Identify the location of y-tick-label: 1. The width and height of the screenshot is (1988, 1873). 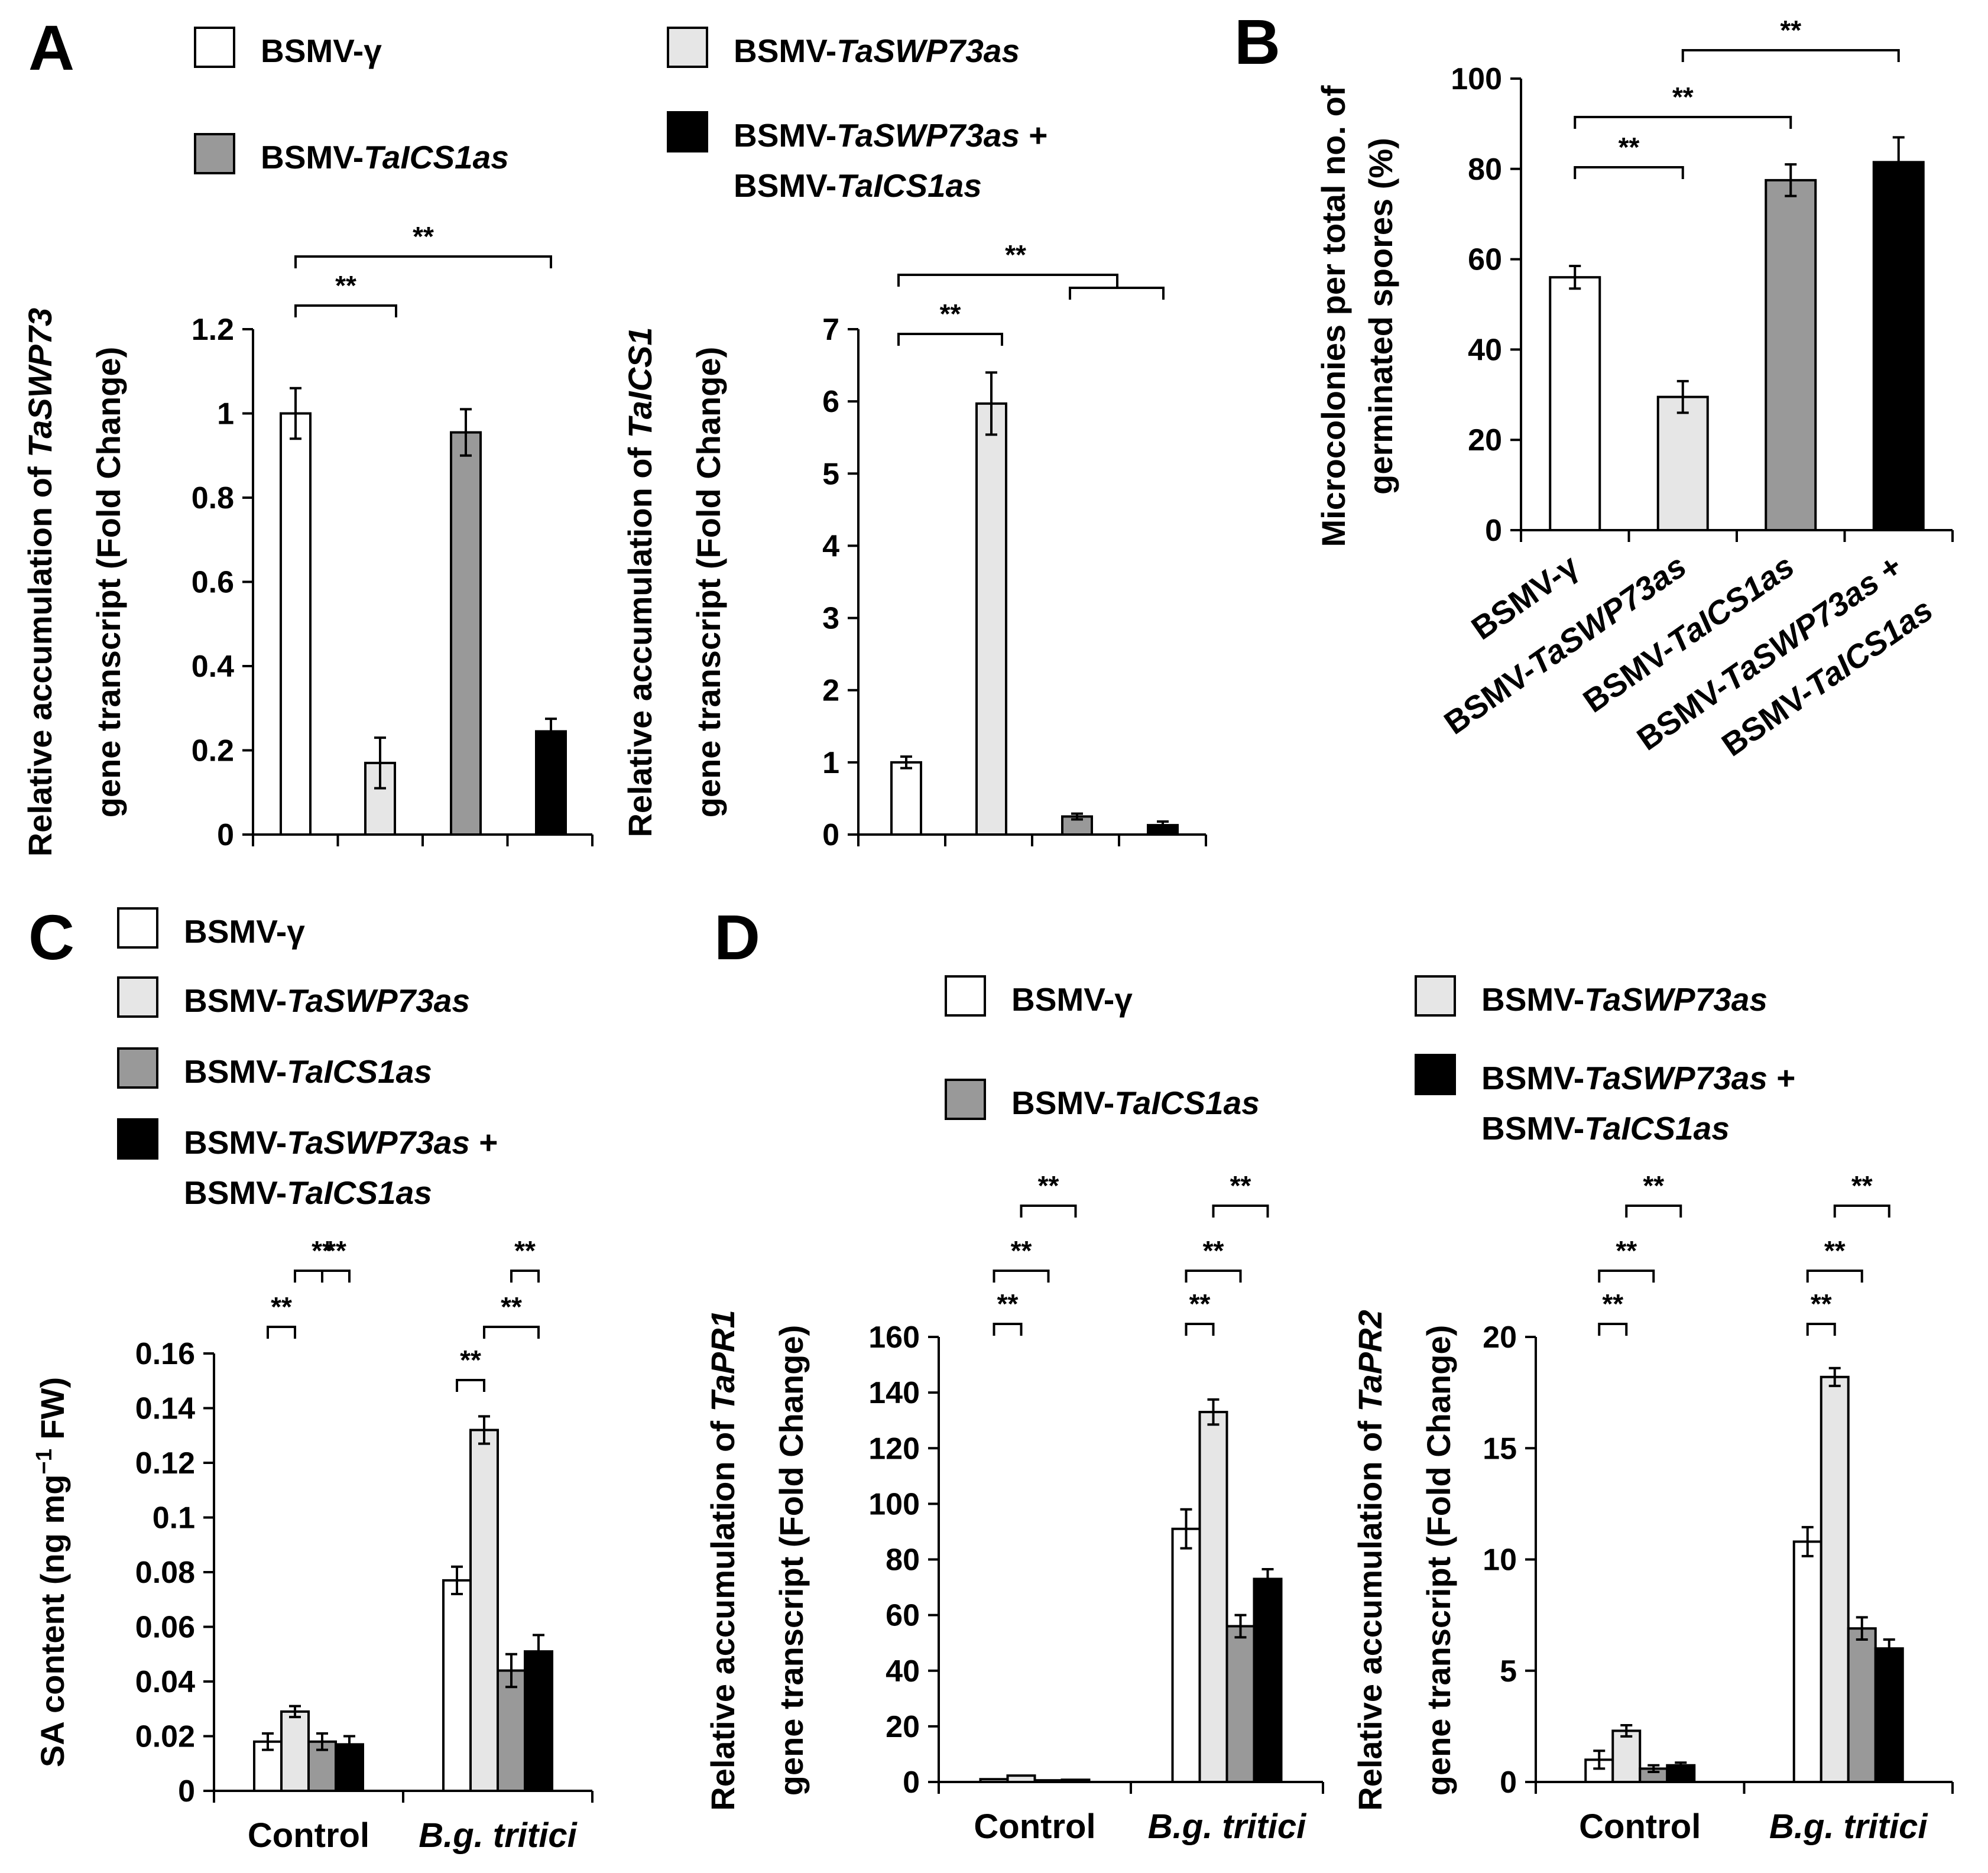
(225, 414).